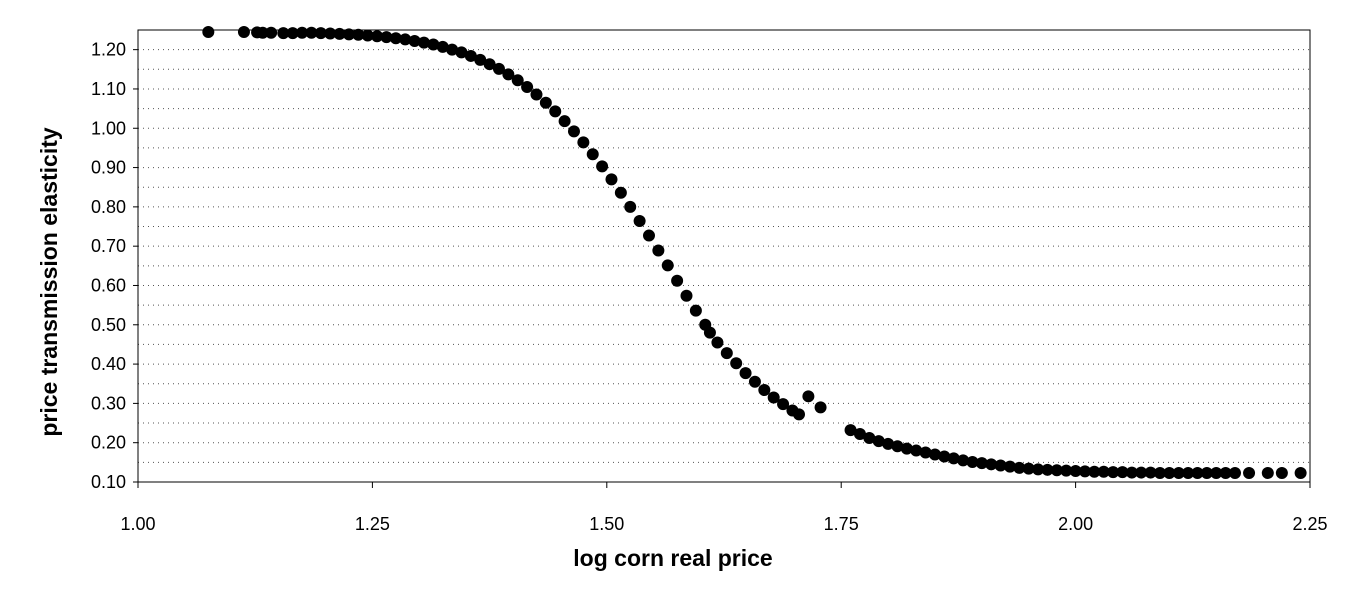 The image size is (1347, 606). Describe the element at coordinates (108, 482) in the screenshot. I see `y-tick-label: 0.10` at that location.